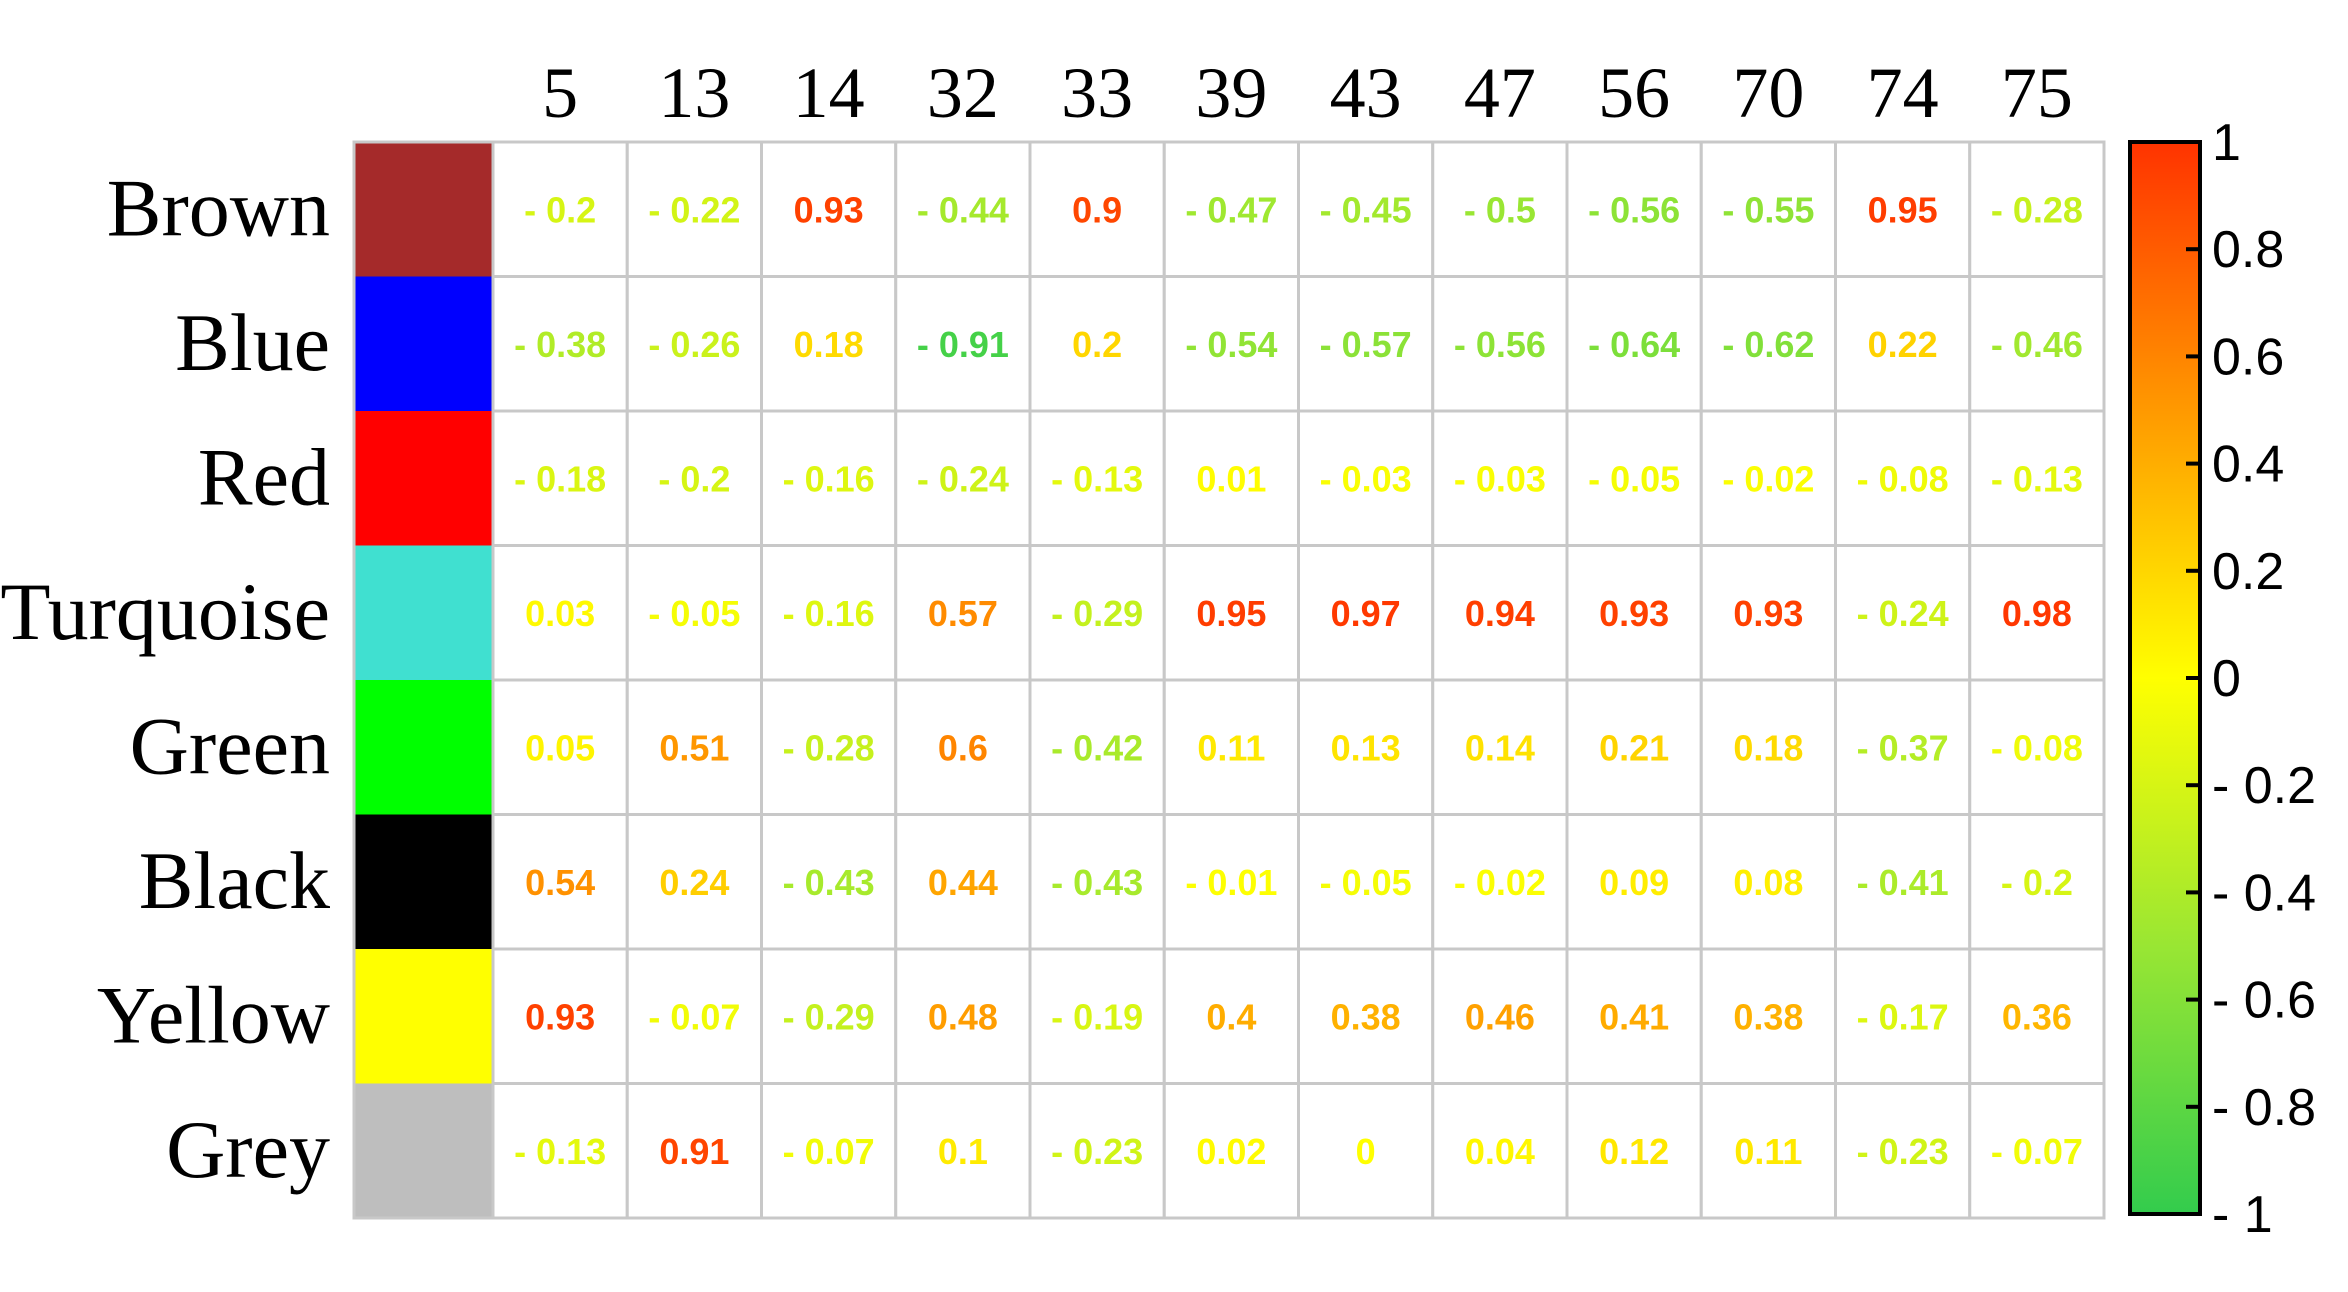 This screenshot has height=1292, width=2348. I want to click on cell-value-label: - 0.03, so click(1500, 478).